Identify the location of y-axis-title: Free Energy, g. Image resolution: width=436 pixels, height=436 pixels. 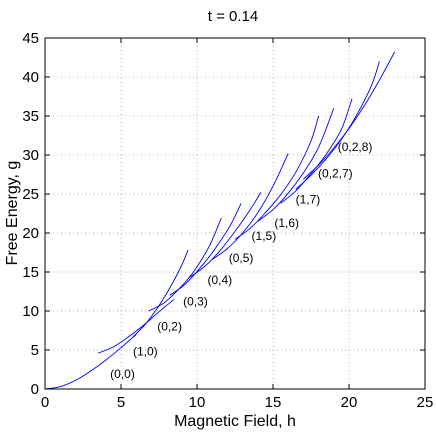
(12, 213).